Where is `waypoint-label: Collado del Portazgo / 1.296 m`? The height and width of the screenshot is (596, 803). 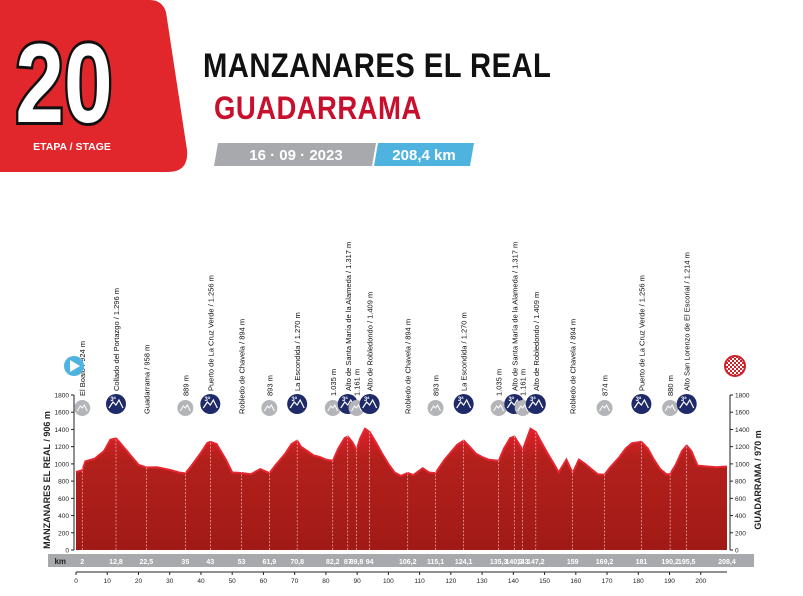 waypoint-label: Collado del Portazgo / 1.296 m is located at coordinates (116, 339).